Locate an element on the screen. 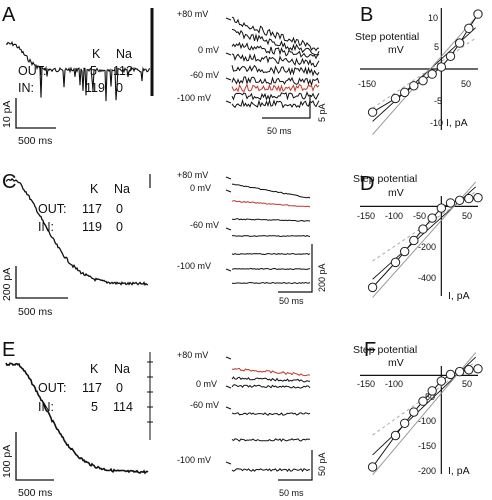 The image size is (492, 500). iv-ytick: -400 is located at coordinates (427, 278).